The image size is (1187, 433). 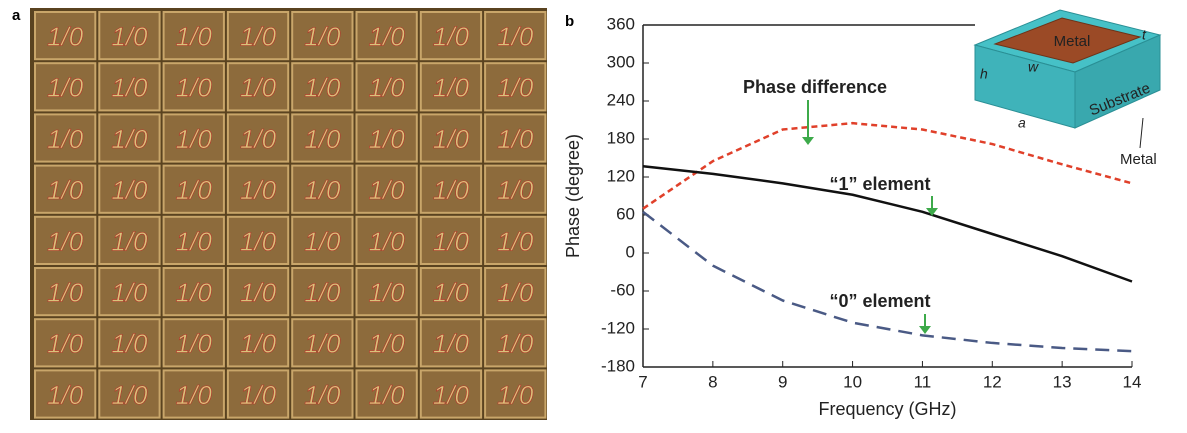 I want to click on x-tick-label: 9, so click(x=782, y=381).